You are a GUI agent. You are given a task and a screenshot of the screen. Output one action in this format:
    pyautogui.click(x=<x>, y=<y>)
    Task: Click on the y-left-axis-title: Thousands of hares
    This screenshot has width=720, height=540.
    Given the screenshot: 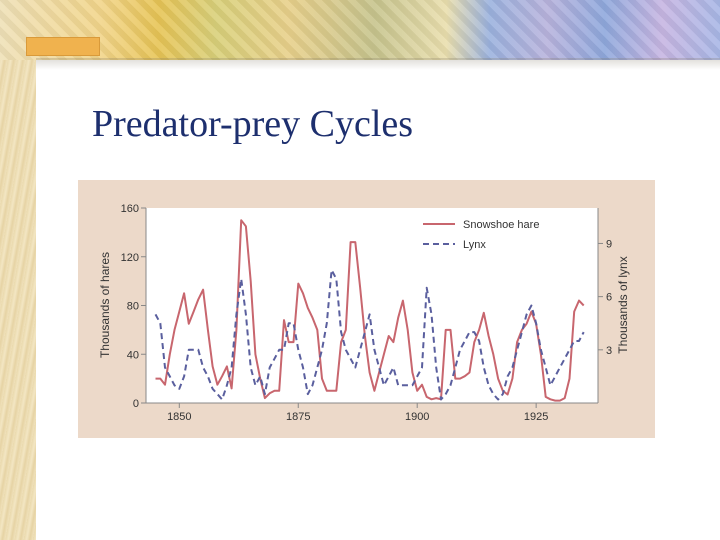 What is the action you would take?
    pyautogui.click(x=105, y=305)
    